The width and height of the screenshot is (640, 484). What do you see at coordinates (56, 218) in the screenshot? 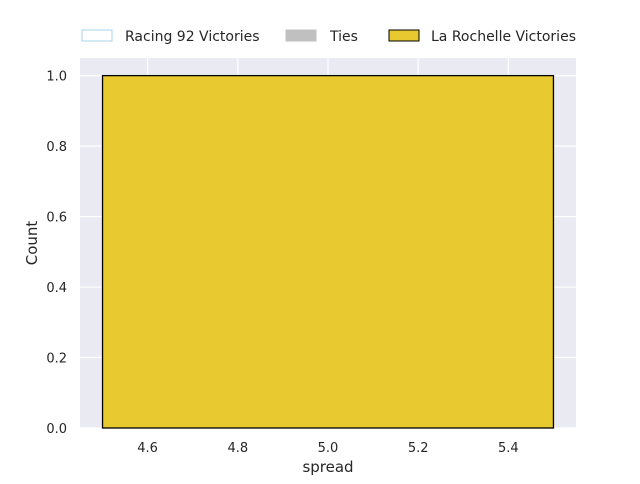
I see `y-tick-label: 0.6` at bounding box center [56, 218].